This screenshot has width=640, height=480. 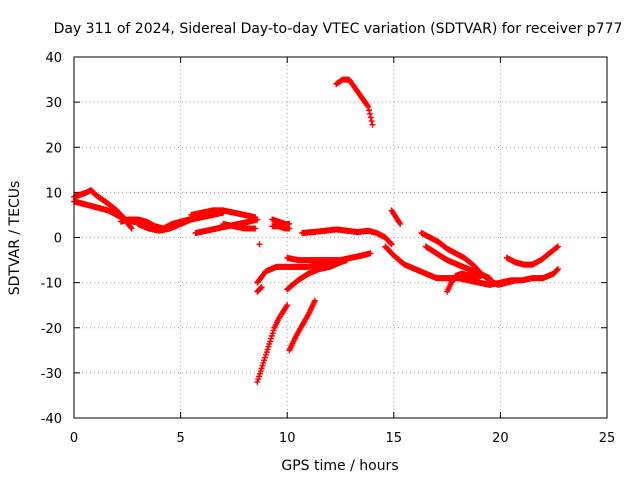 I want to click on series-arc04, so click(x=180, y=221).